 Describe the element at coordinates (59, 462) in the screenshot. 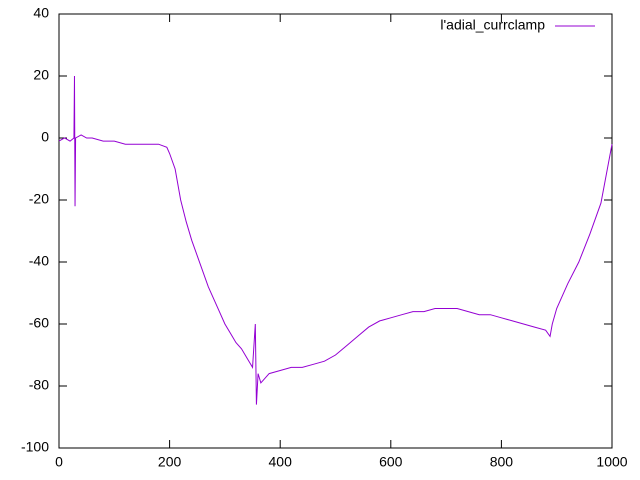

I see `x-tick-label: 0` at that location.